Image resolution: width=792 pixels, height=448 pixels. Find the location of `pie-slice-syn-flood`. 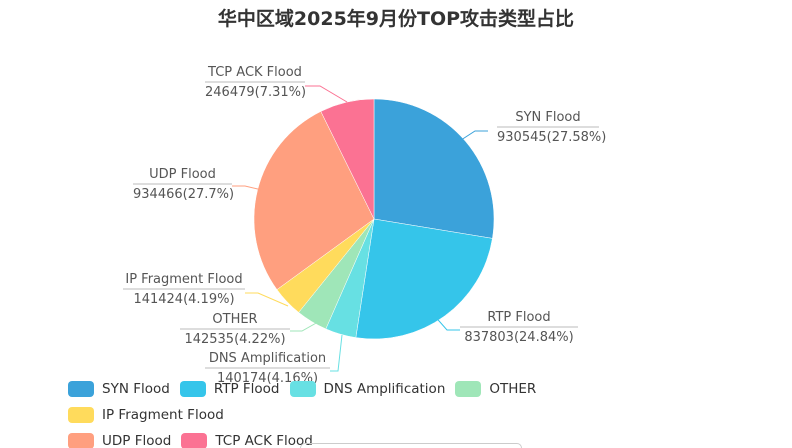

pie-slice-syn-flood is located at coordinates (434, 168).